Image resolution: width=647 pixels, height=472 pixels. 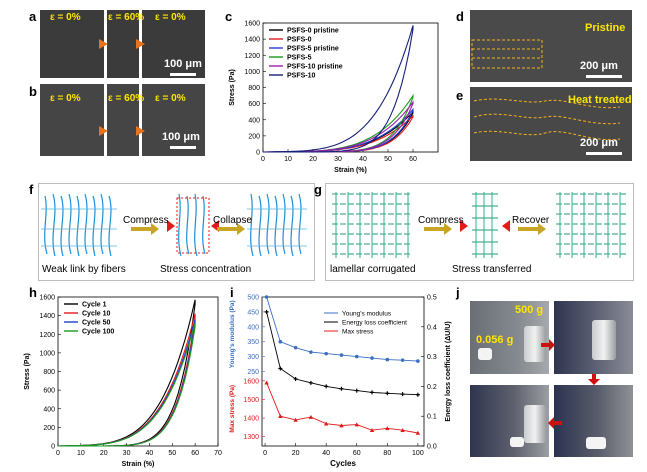 I want to click on panel-a-letter: a, so click(x=33, y=16).